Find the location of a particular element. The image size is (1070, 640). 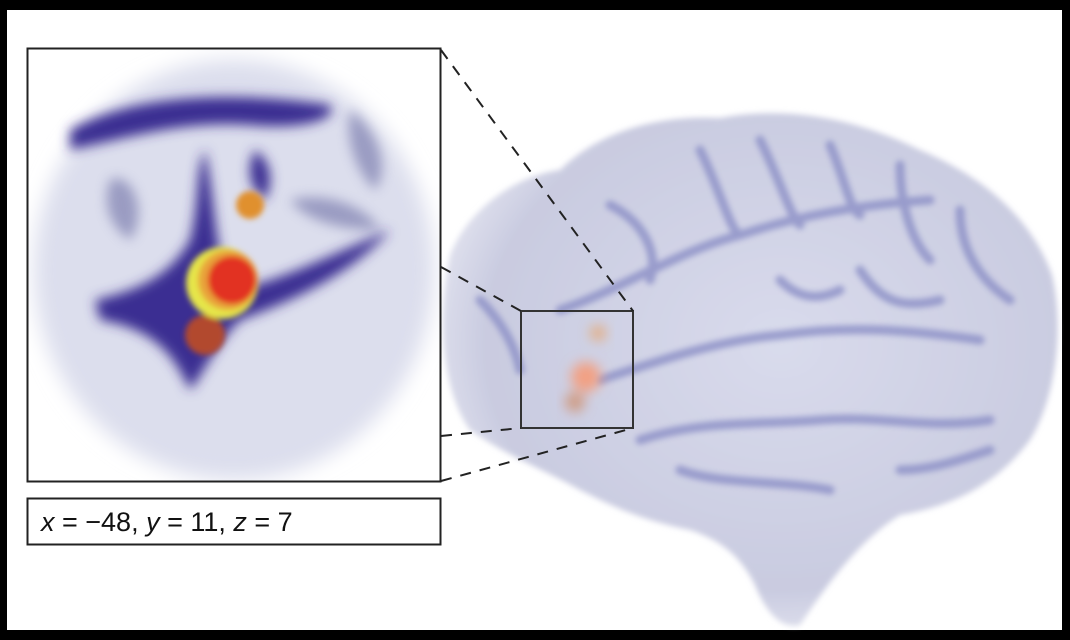

coord-var: x is located at coordinates (47, 522).